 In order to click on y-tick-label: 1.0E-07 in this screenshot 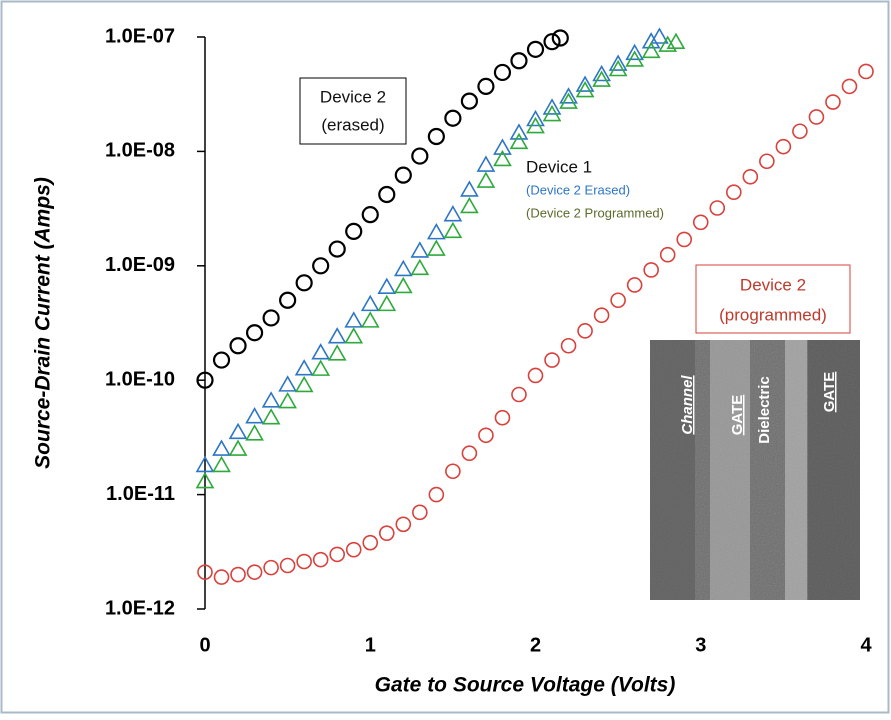, I will do `click(140, 36)`.